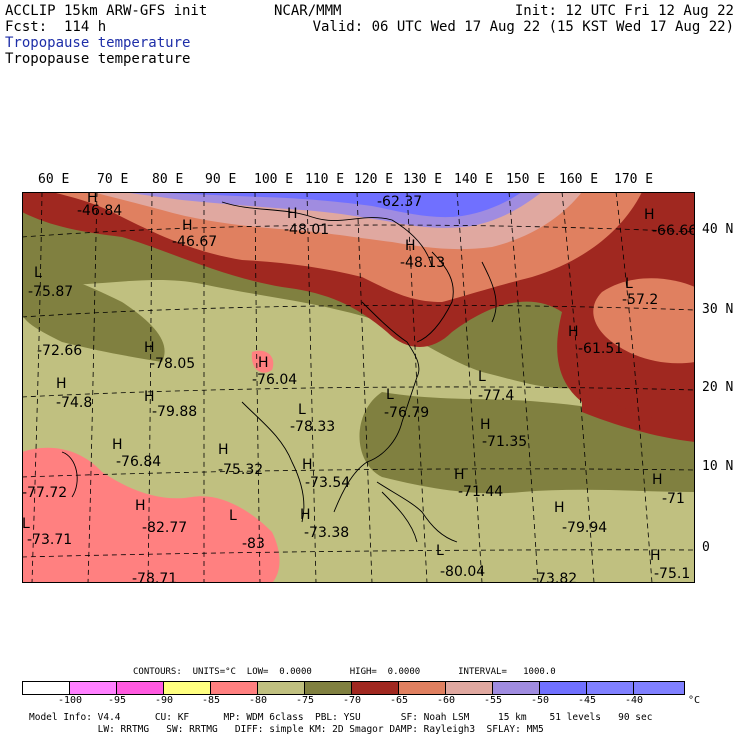  I want to click on field-title-contour: Tropopause temperature, so click(98, 59).